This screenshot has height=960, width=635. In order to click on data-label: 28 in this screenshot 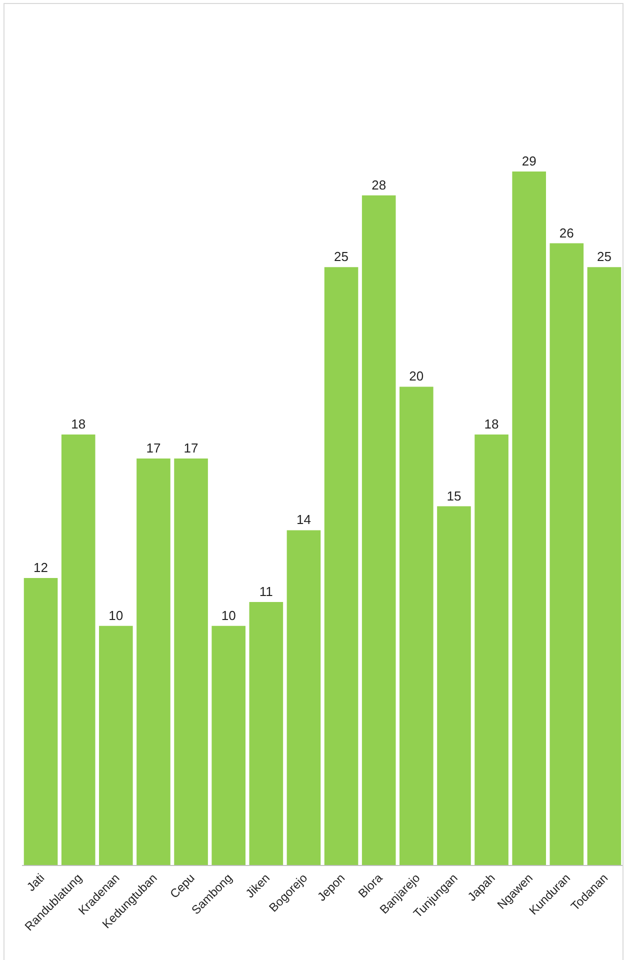, I will do `click(379, 184)`.